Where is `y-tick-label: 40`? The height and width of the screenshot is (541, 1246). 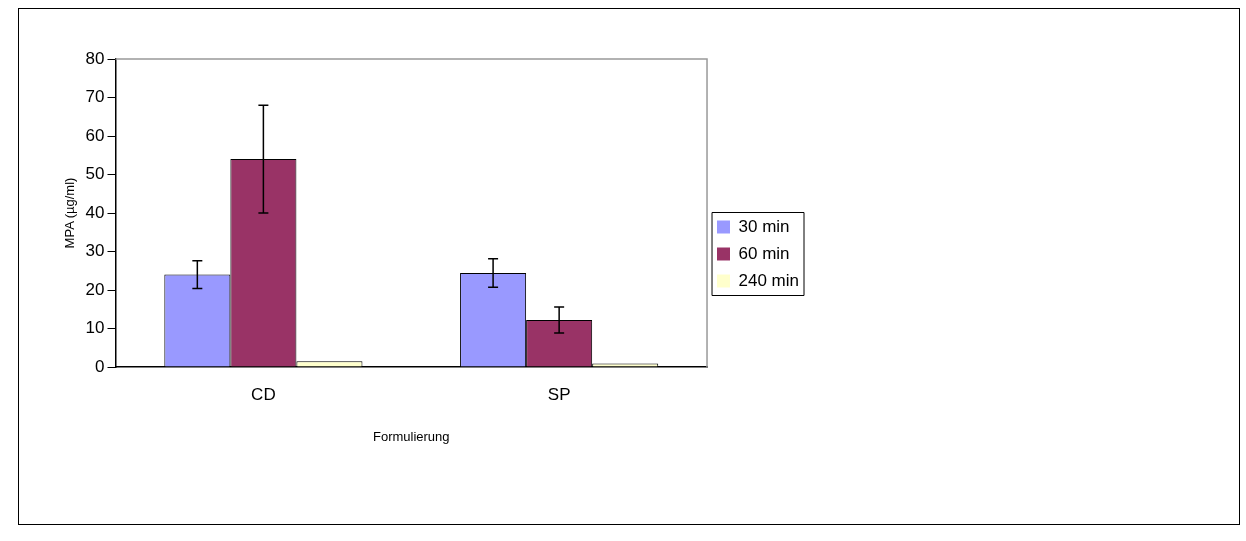 y-tick-label: 40 is located at coordinates (95, 212).